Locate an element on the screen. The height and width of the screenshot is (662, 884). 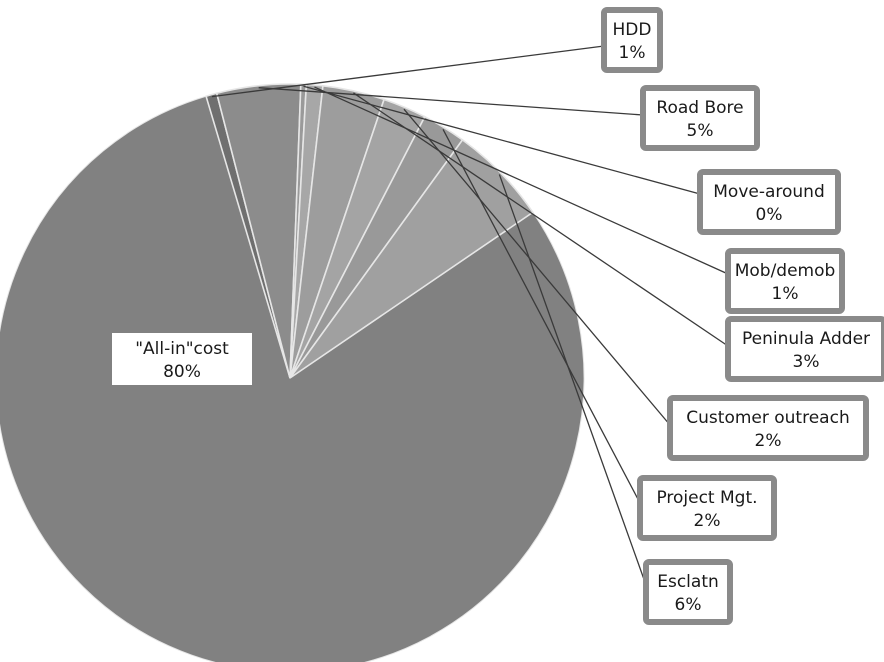
data-label-4: Move-around 0% is located at coordinates (769, 202).